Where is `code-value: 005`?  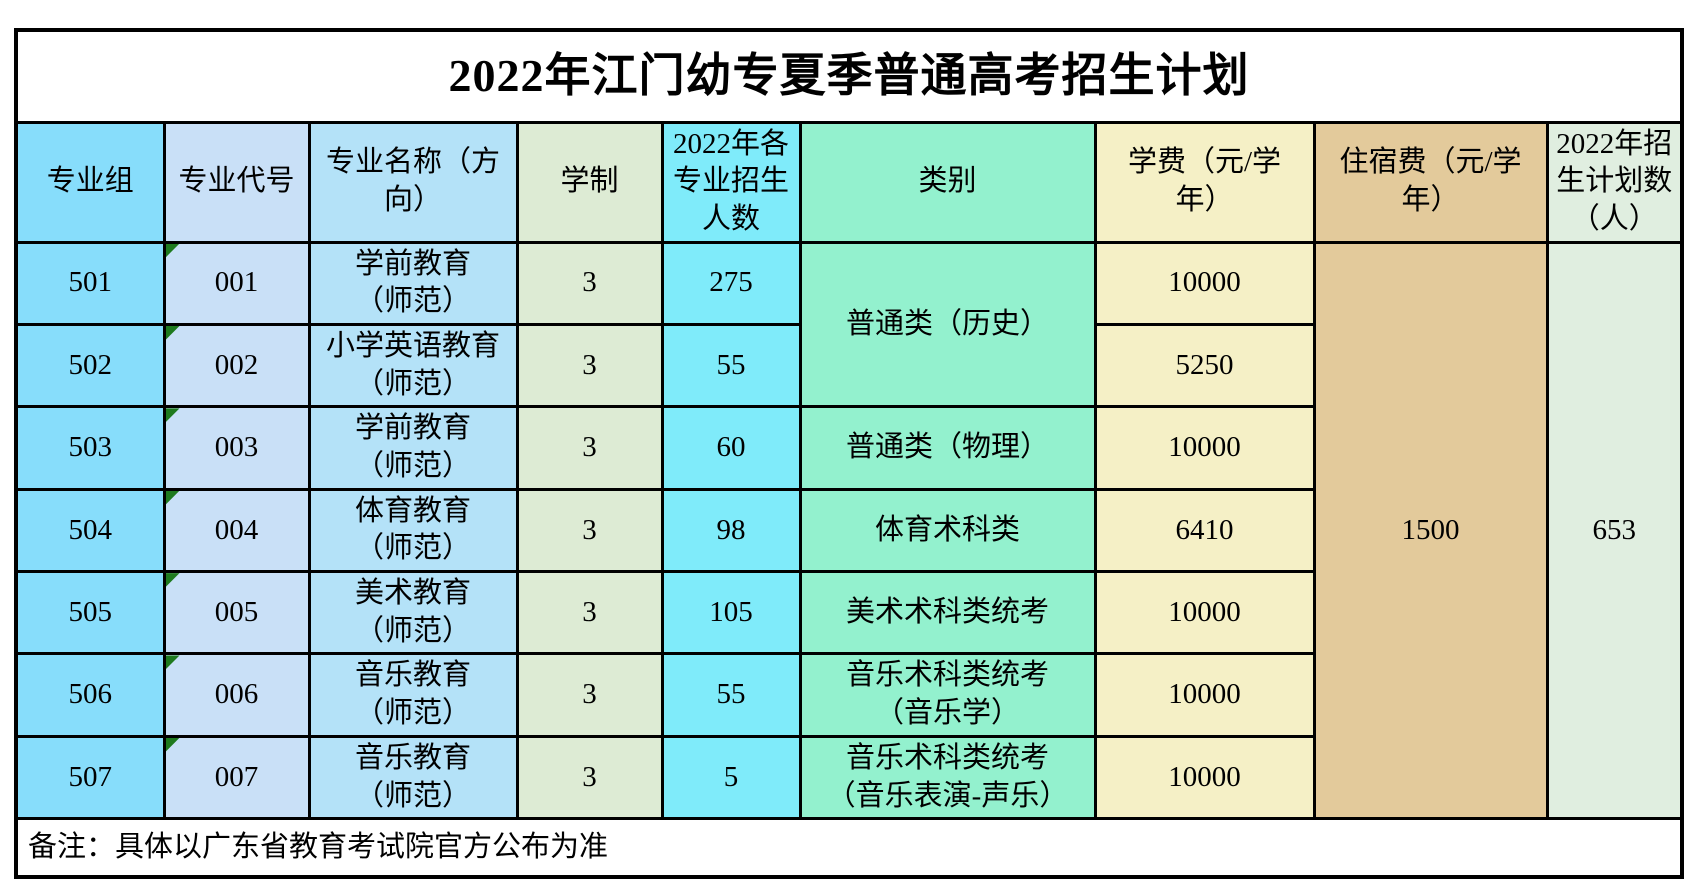
code-value: 005 is located at coordinates (236, 611).